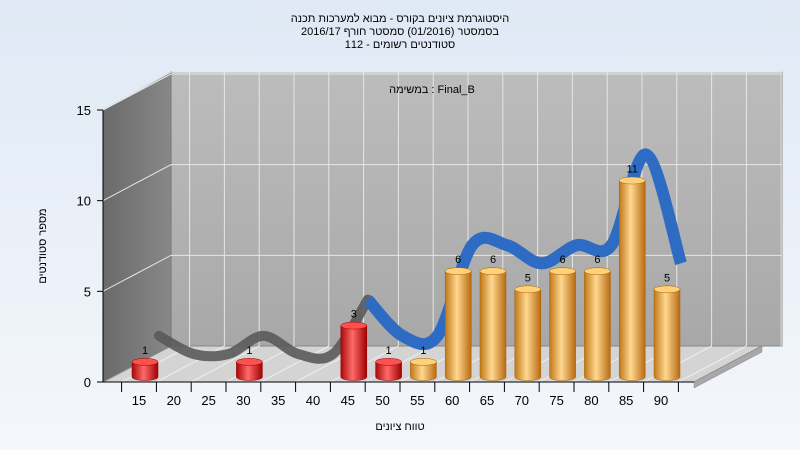 This screenshot has height=450, width=800. What do you see at coordinates (556, 400) in the screenshot?
I see `x-tick-label: 75` at bounding box center [556, 400].